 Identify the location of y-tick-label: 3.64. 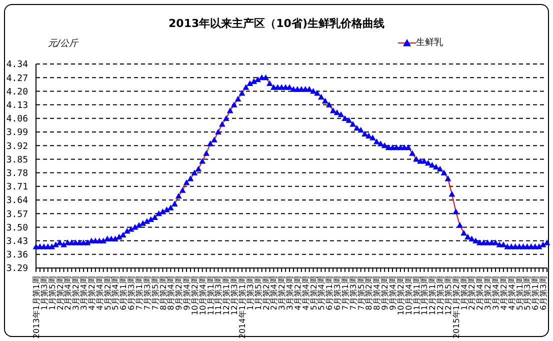
(17, 201).